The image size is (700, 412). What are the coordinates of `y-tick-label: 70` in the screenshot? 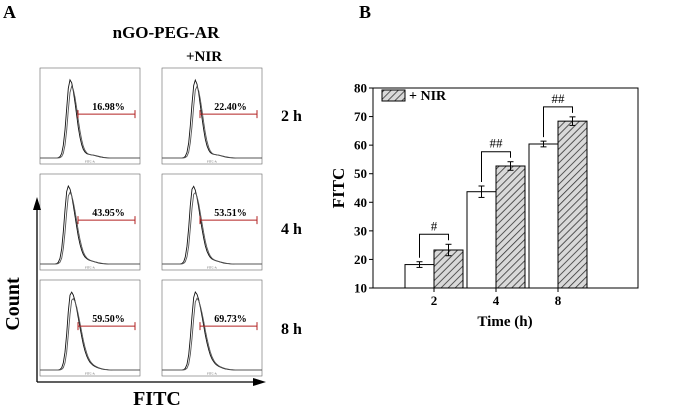 It's located at (360, 116).